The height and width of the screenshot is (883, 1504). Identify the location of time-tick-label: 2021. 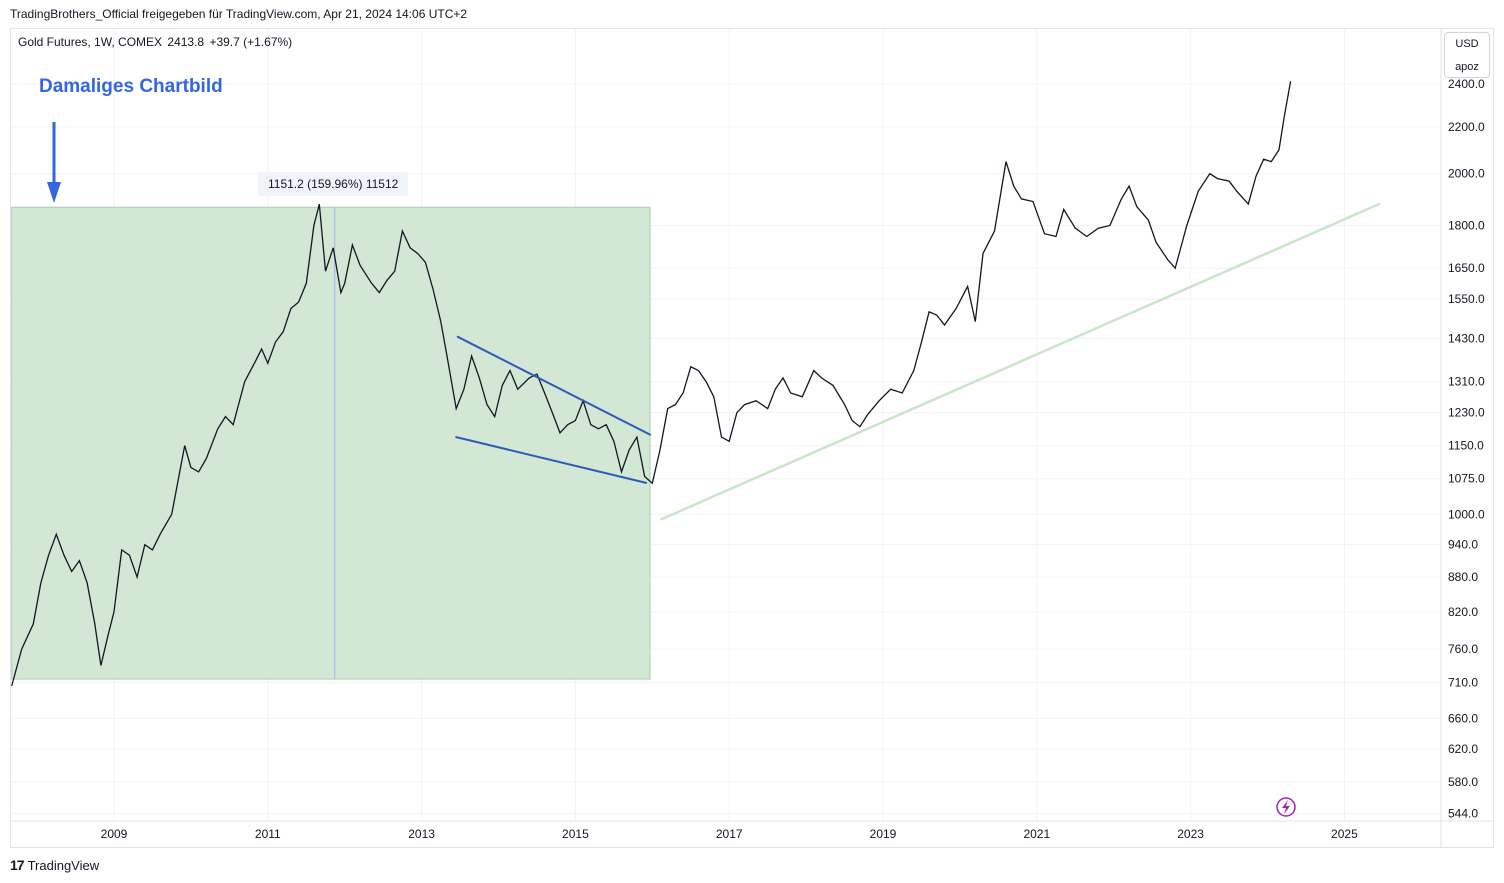
(1036, 834).